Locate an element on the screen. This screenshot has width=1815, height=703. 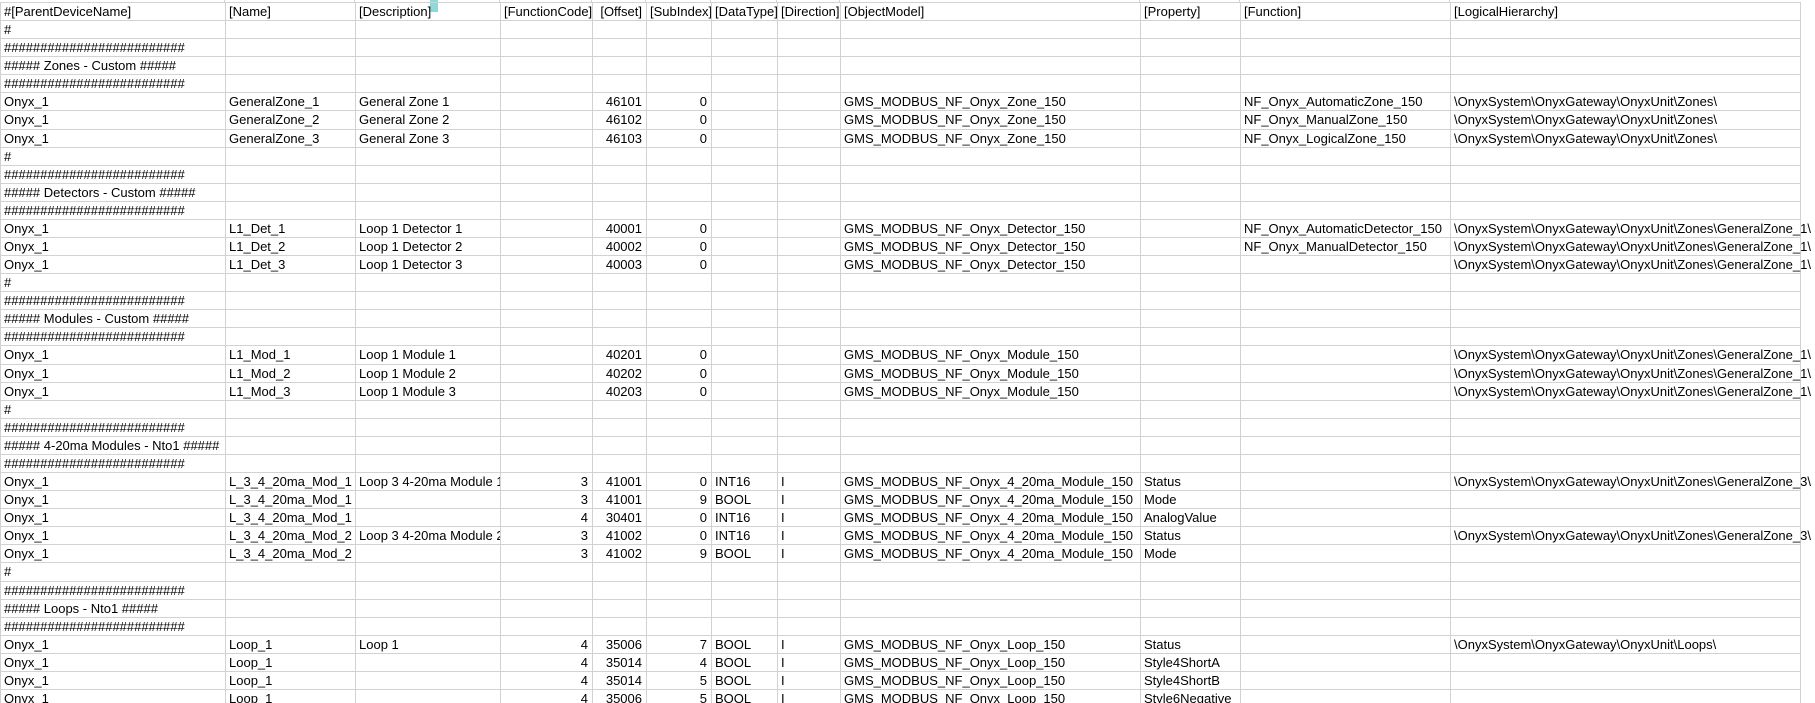
column-header-cell: [Description] is located at coordinates (428, 11).